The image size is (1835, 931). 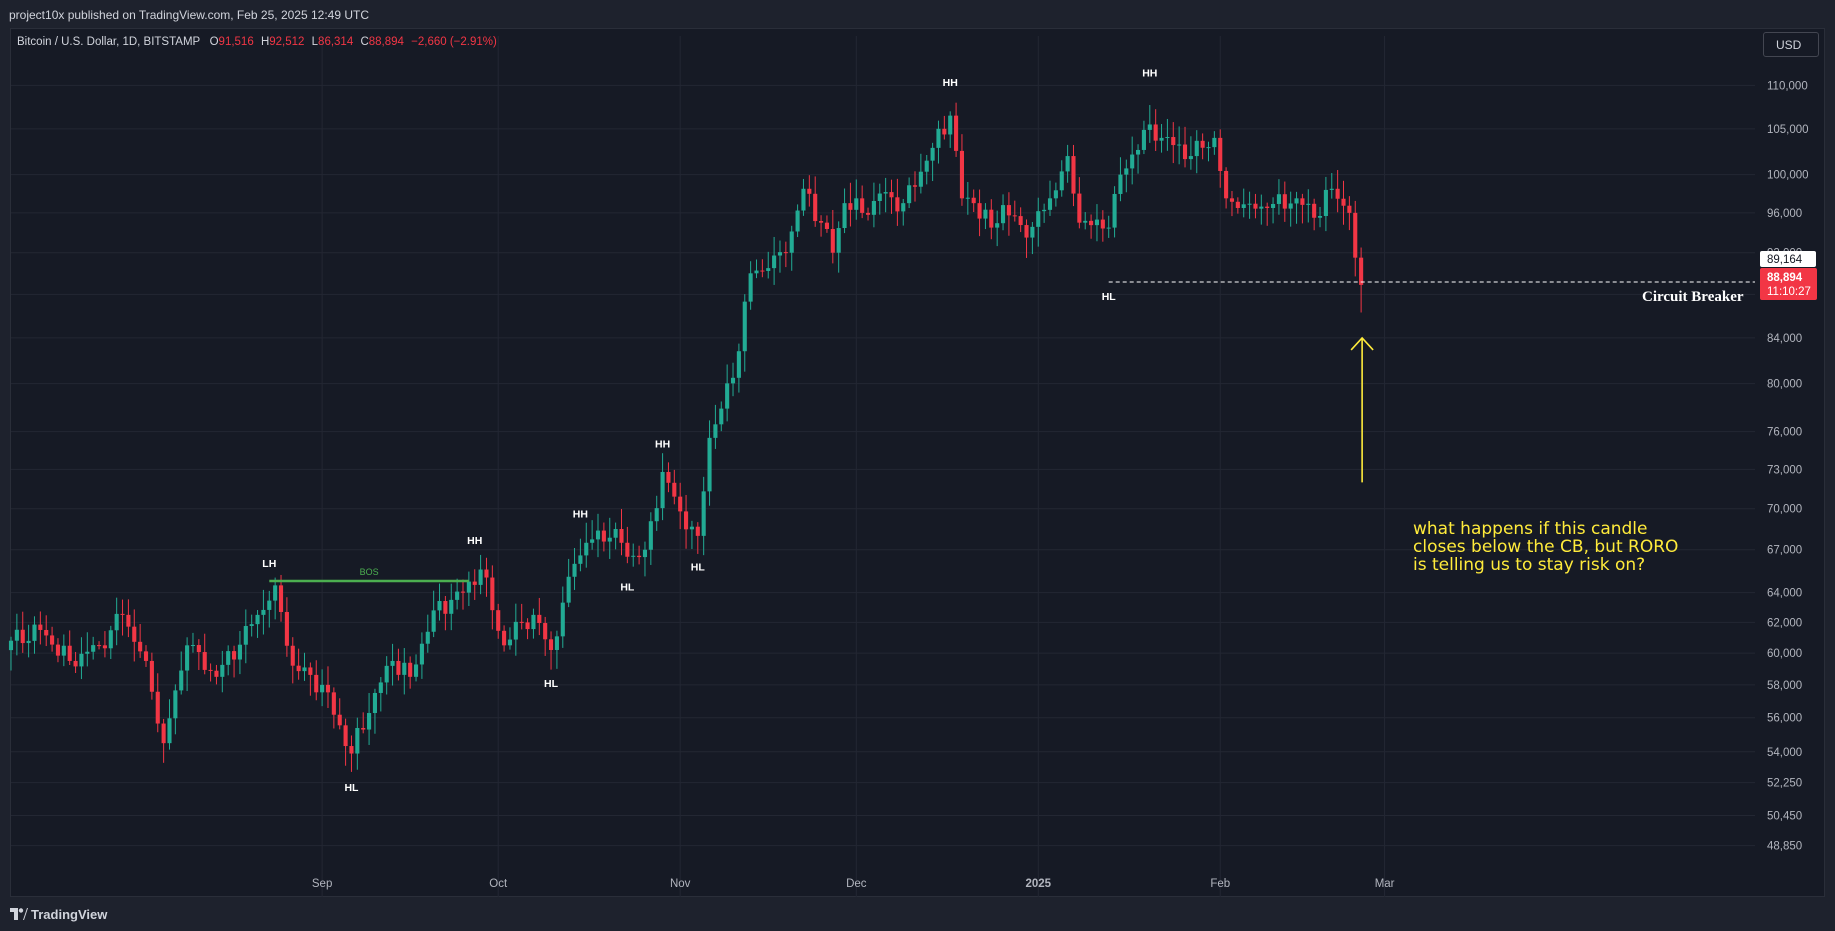 What do you see at coordinates (1784, 385) in the screenshot?
I see `price-tick-label: 80,000` at bounding box center [1784, 385].